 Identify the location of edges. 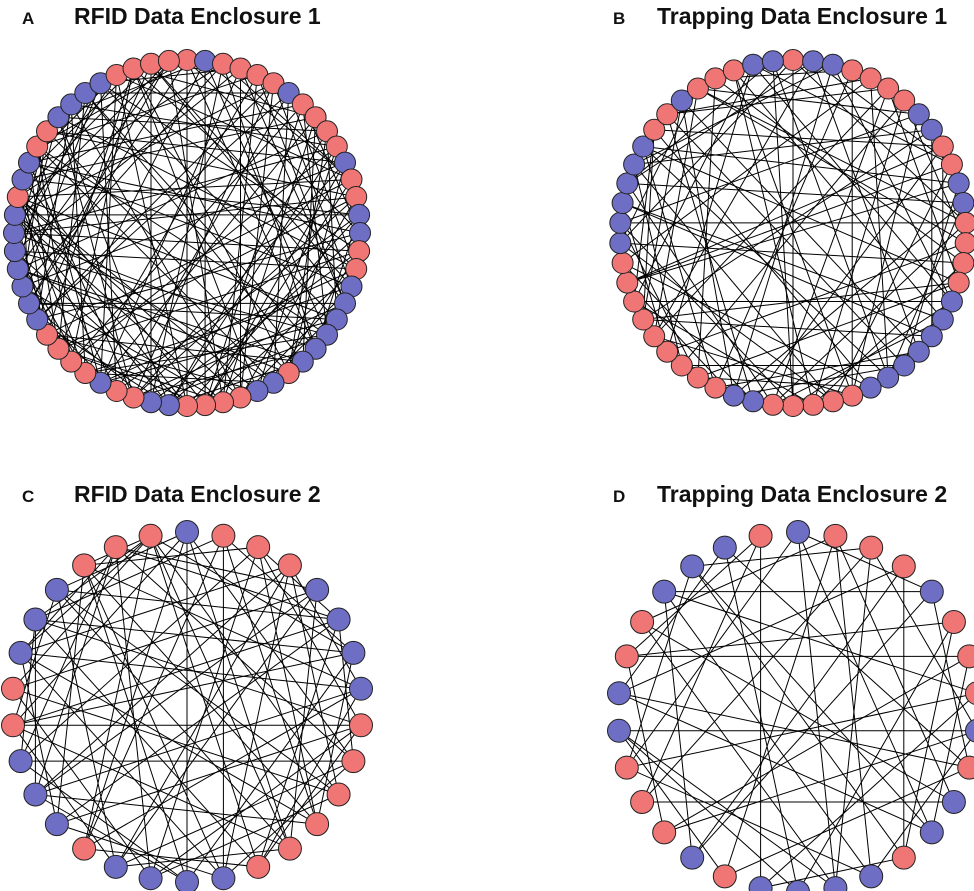
(187, 707).